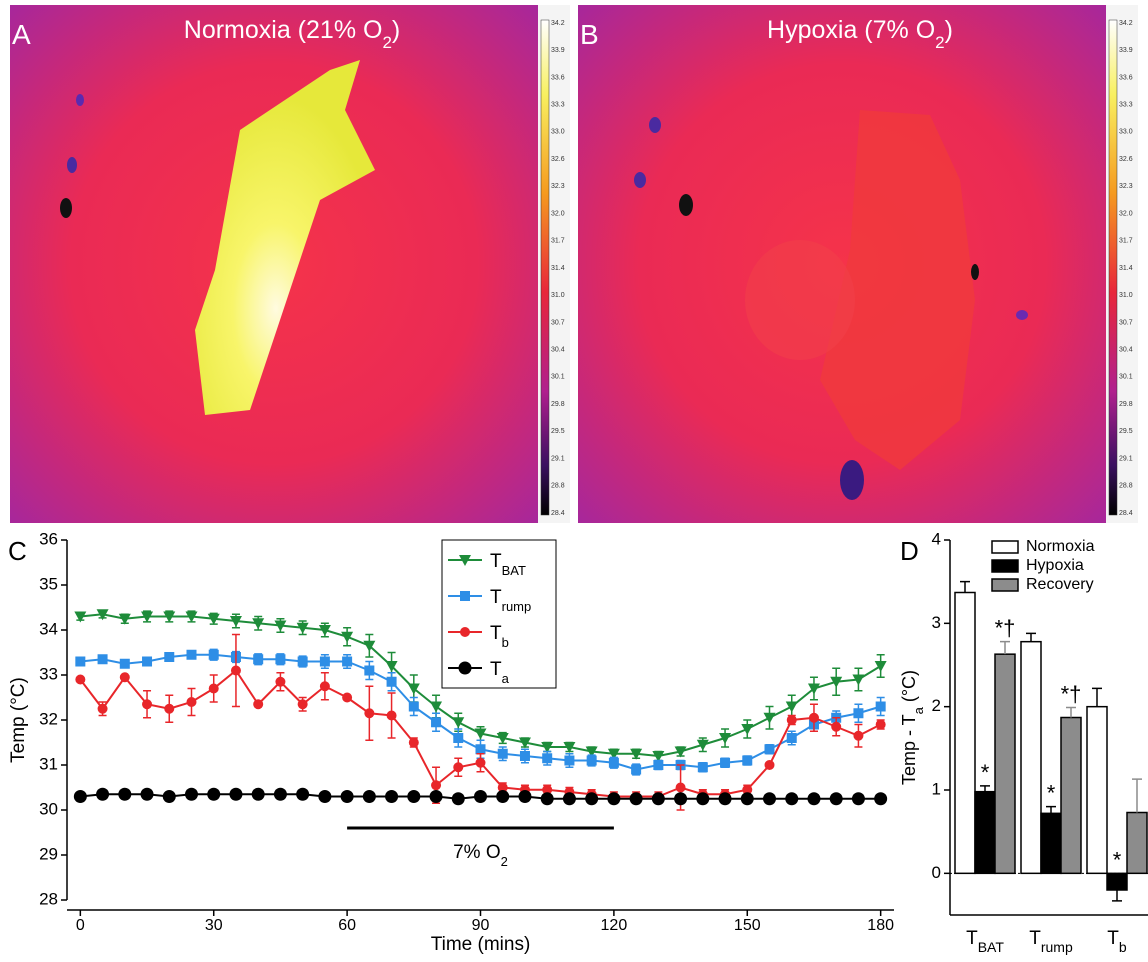 This screenshot has height=962, width=1148. Describe the element at coordinates (1055, 565) in the screenshot. I see `legend-label: Hypoxia` at that location.